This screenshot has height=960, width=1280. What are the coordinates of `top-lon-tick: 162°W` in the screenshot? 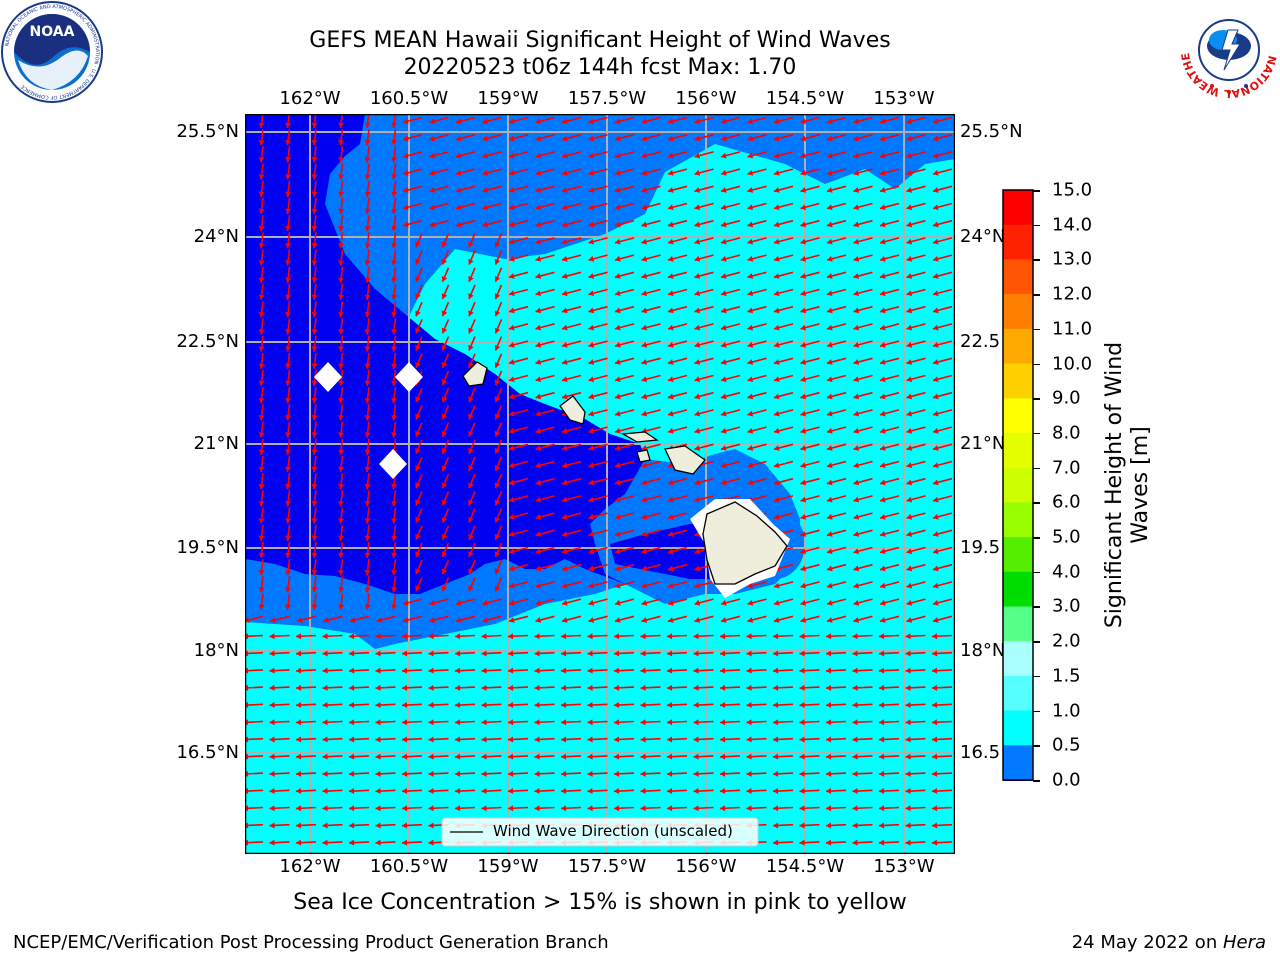 It's located at (310, 98).